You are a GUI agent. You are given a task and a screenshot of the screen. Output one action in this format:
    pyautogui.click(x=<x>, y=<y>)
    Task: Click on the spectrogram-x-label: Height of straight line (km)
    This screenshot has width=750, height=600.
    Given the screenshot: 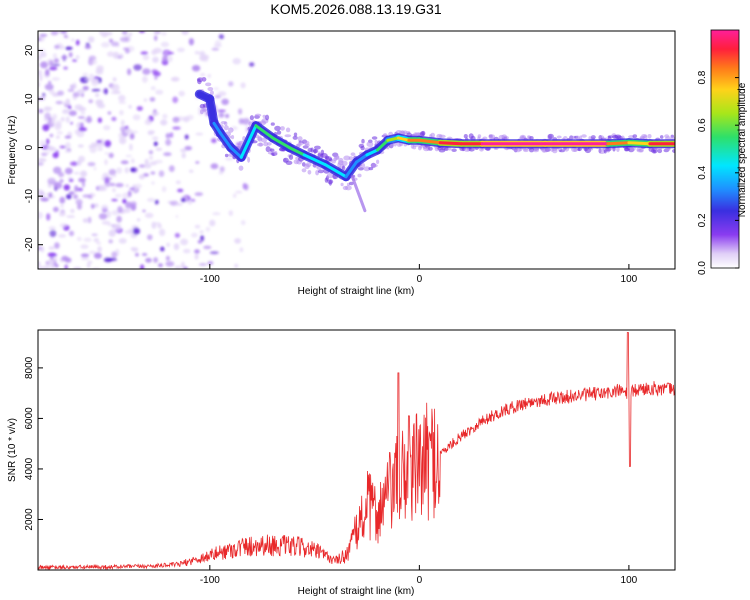 What is the action you would take?
    pyautogui.click(x=356, y=291)
    